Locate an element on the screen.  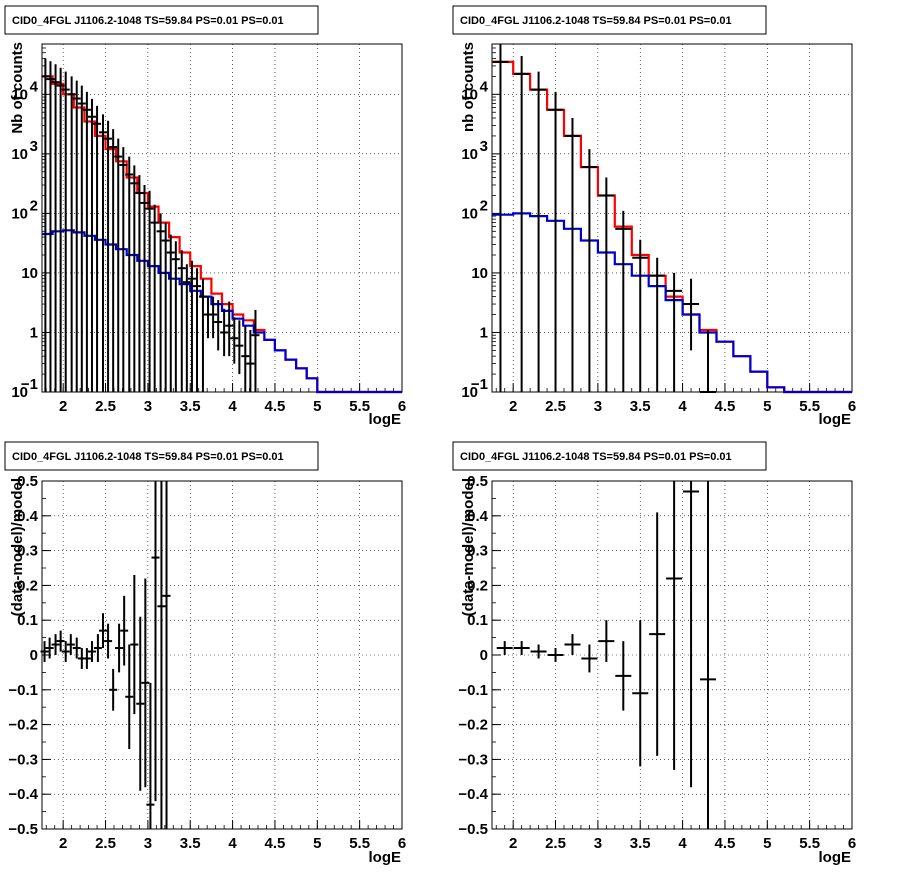
y-tick-label: −0.3 is located at coordinates (473, 759).